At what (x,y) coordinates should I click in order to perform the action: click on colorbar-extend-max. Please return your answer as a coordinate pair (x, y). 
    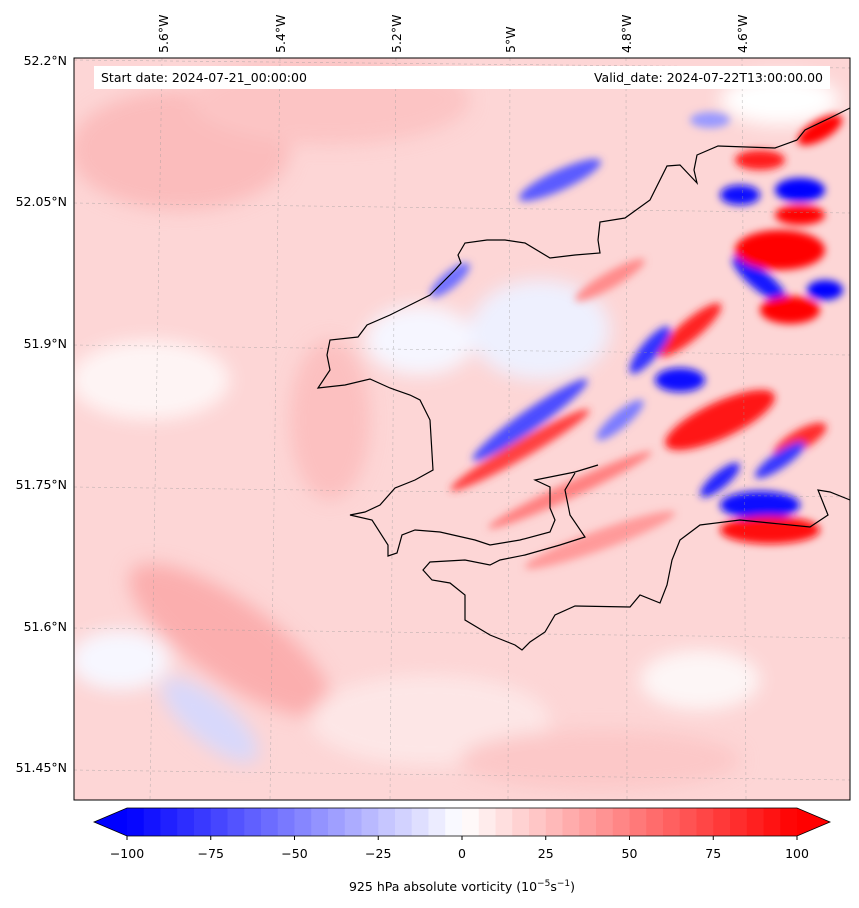
    Looking at the image, I should click on (813, 822).